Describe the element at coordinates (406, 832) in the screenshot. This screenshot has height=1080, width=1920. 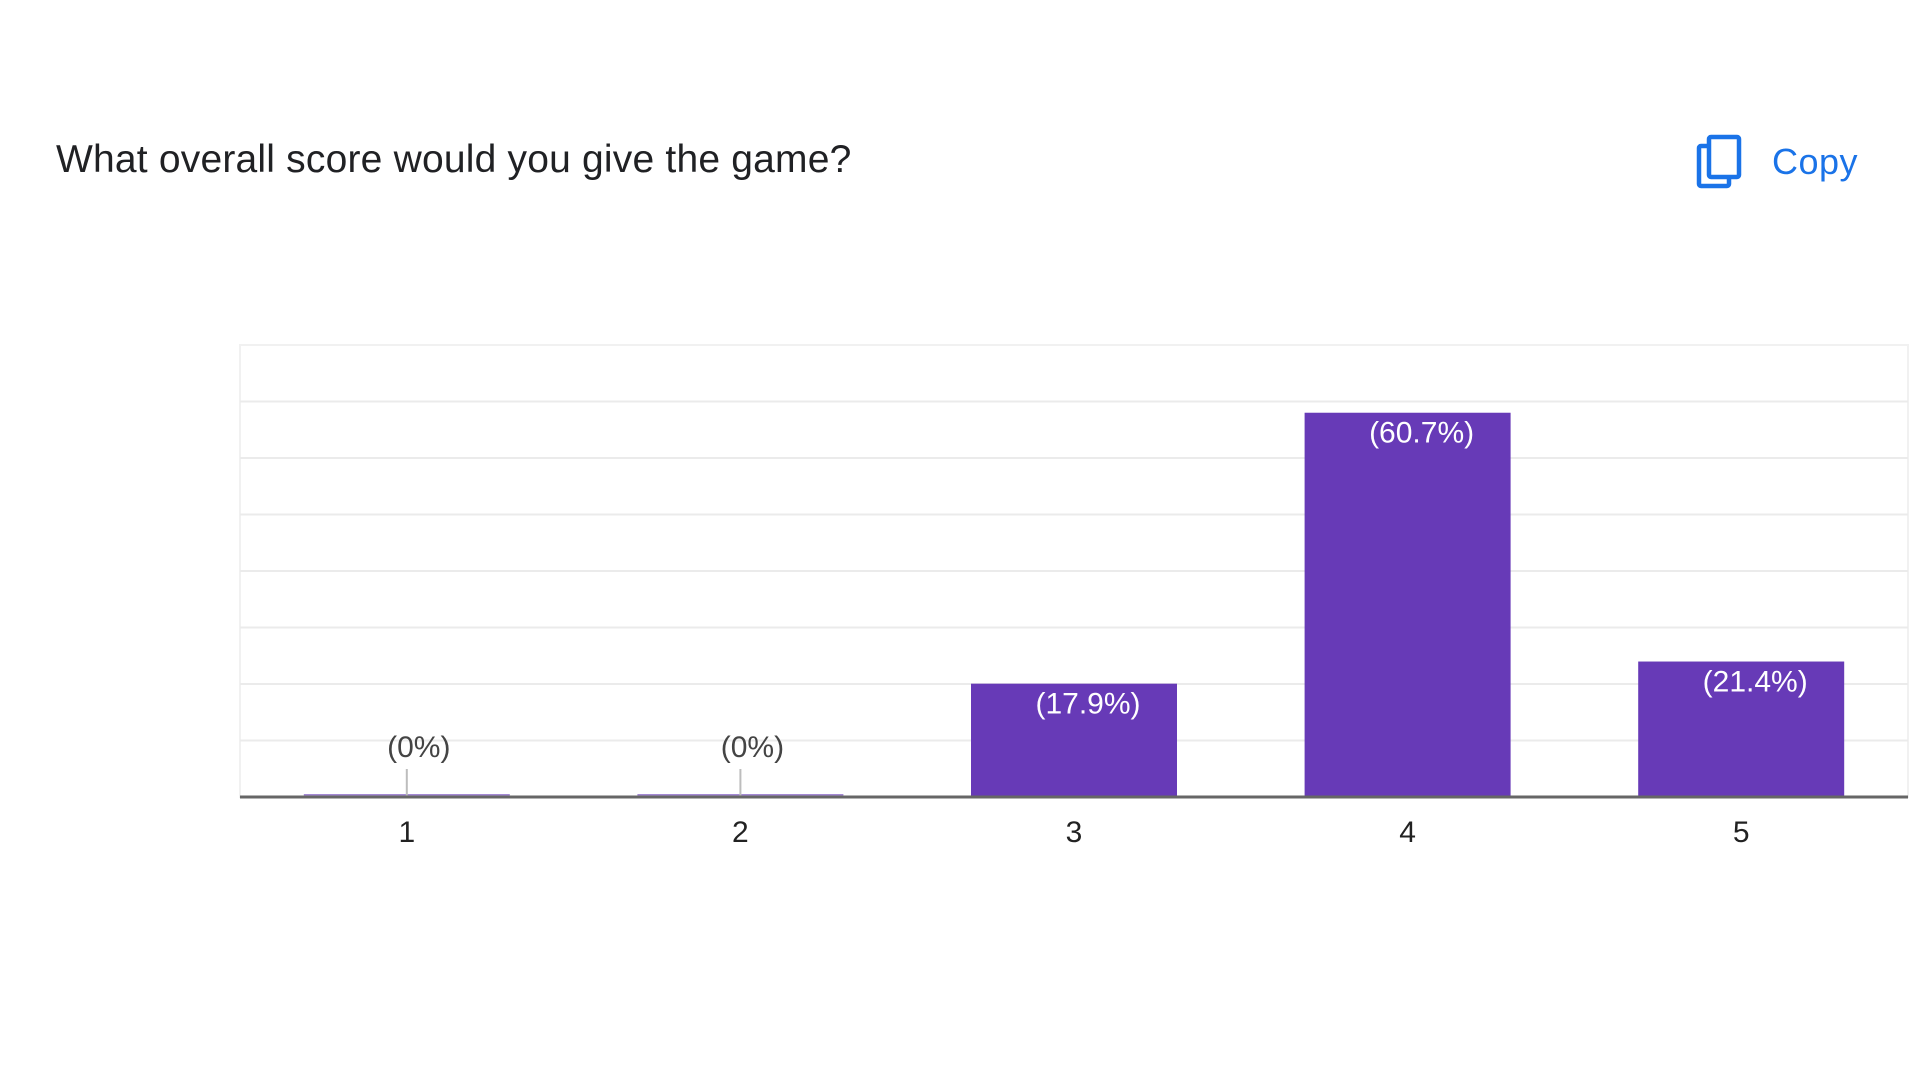
I see `x-tick-label: 1` at that location.